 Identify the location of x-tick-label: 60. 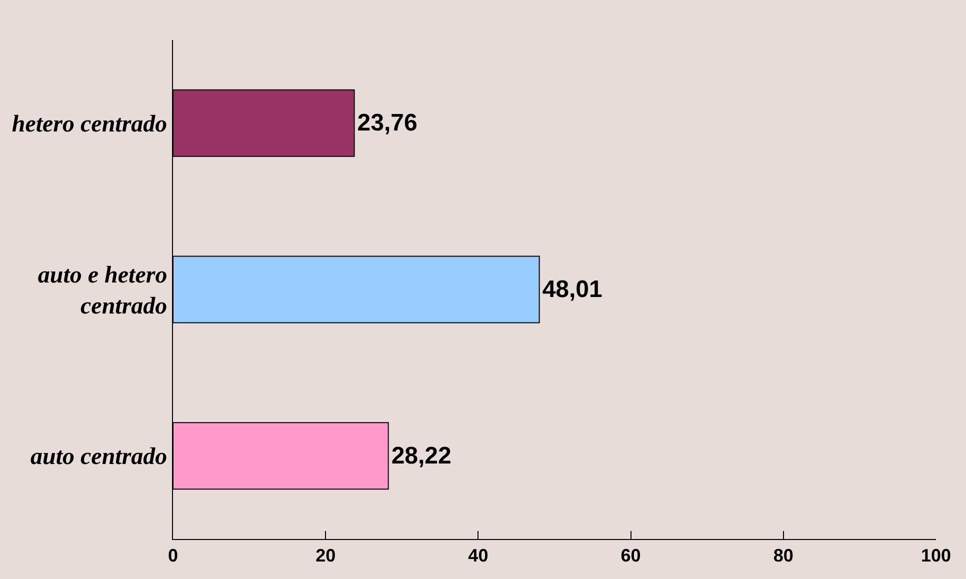
(630, 556).